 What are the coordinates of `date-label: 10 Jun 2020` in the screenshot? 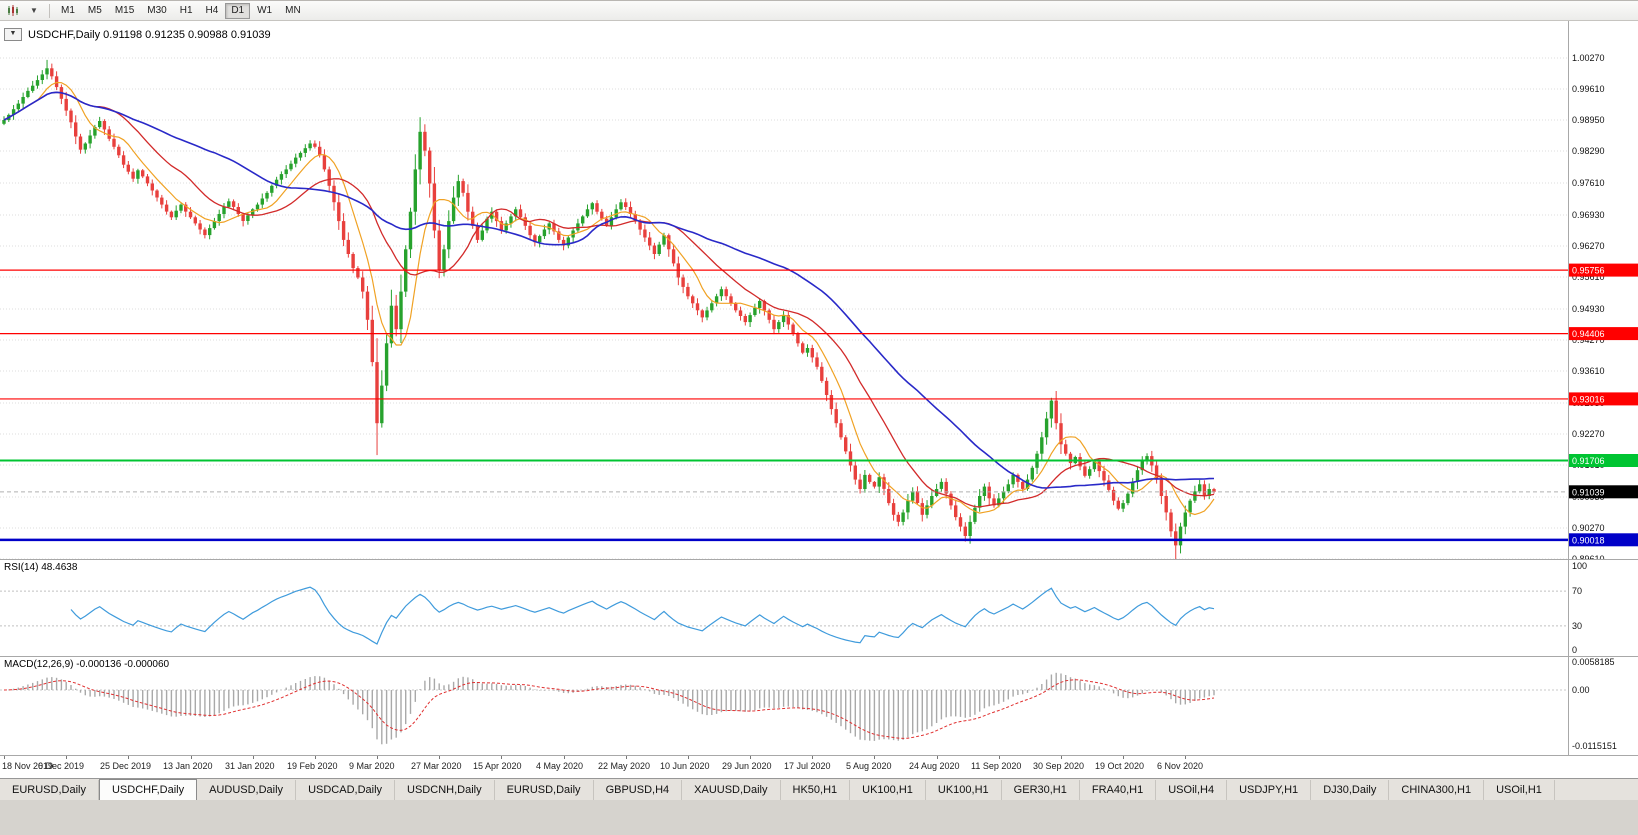 It's located at (685, 766).